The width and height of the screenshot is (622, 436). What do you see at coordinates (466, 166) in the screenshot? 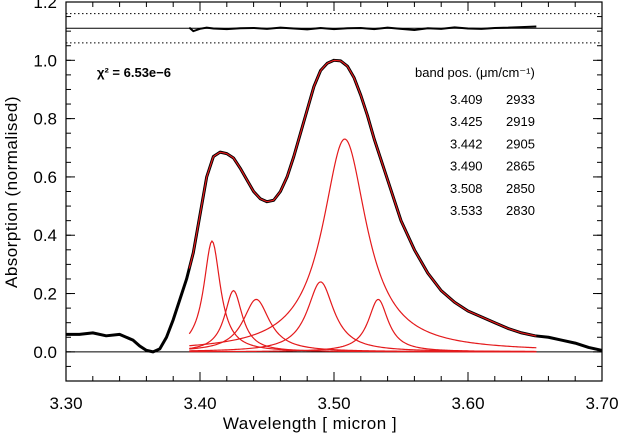
I see `band-position-micron: 3.490` at bounding box center [466, 166].